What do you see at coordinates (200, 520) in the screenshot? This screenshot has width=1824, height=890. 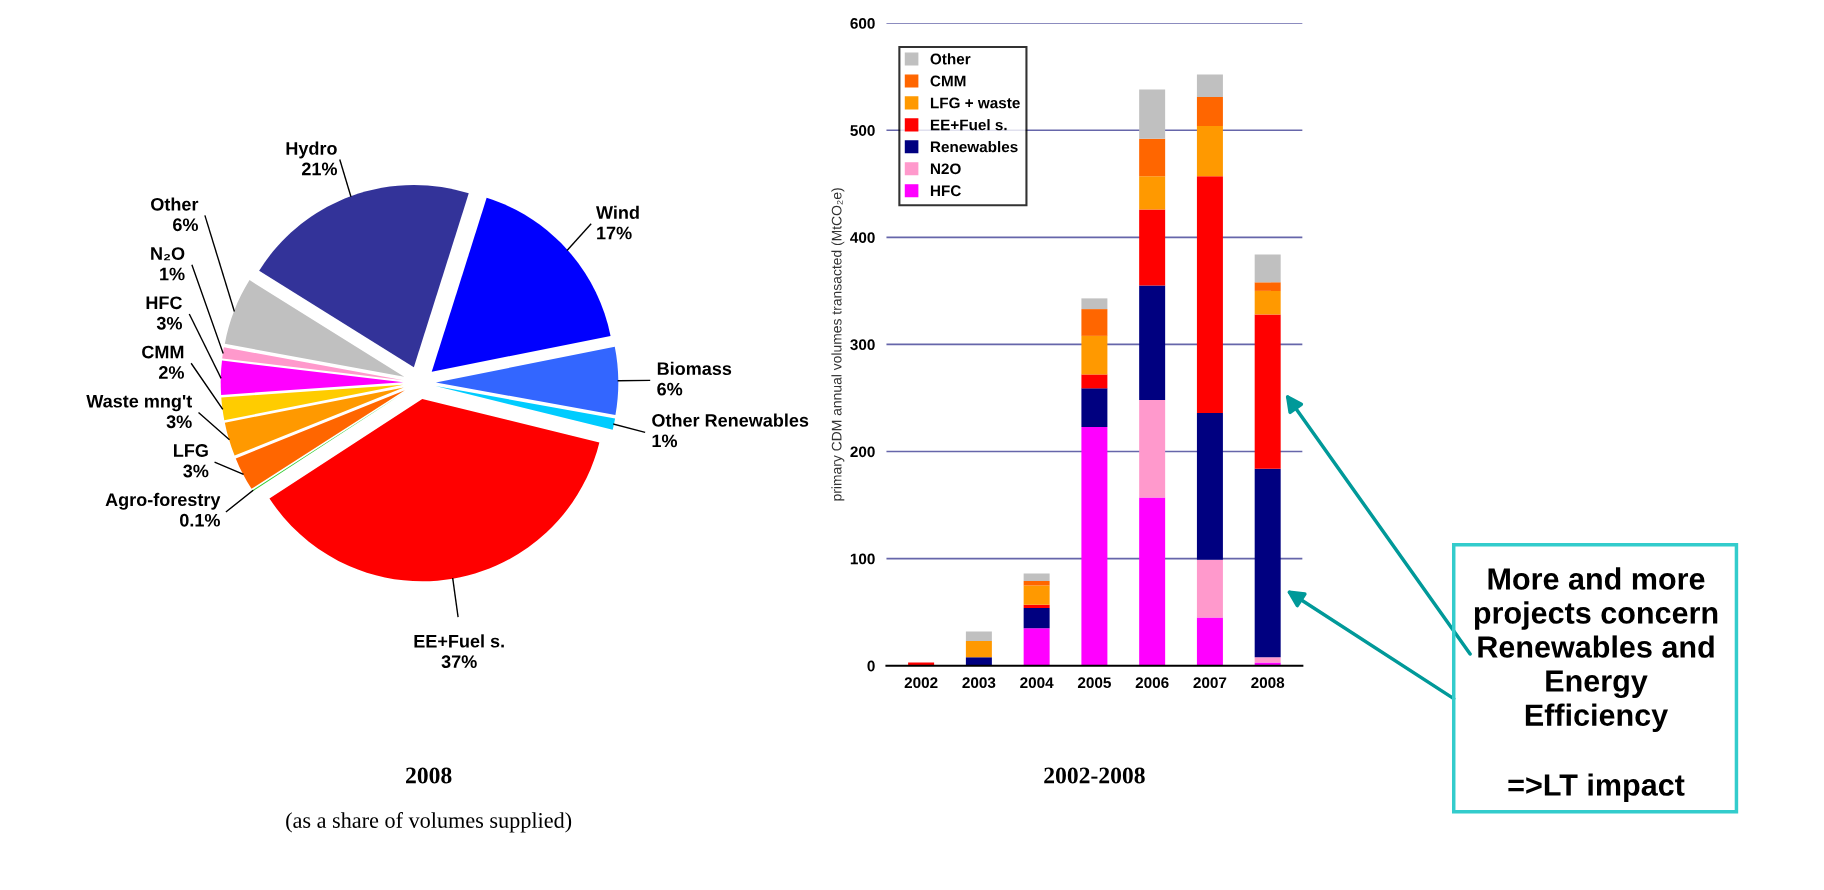 I see `data-label: 0.1%` at bounding box center [200, 520].